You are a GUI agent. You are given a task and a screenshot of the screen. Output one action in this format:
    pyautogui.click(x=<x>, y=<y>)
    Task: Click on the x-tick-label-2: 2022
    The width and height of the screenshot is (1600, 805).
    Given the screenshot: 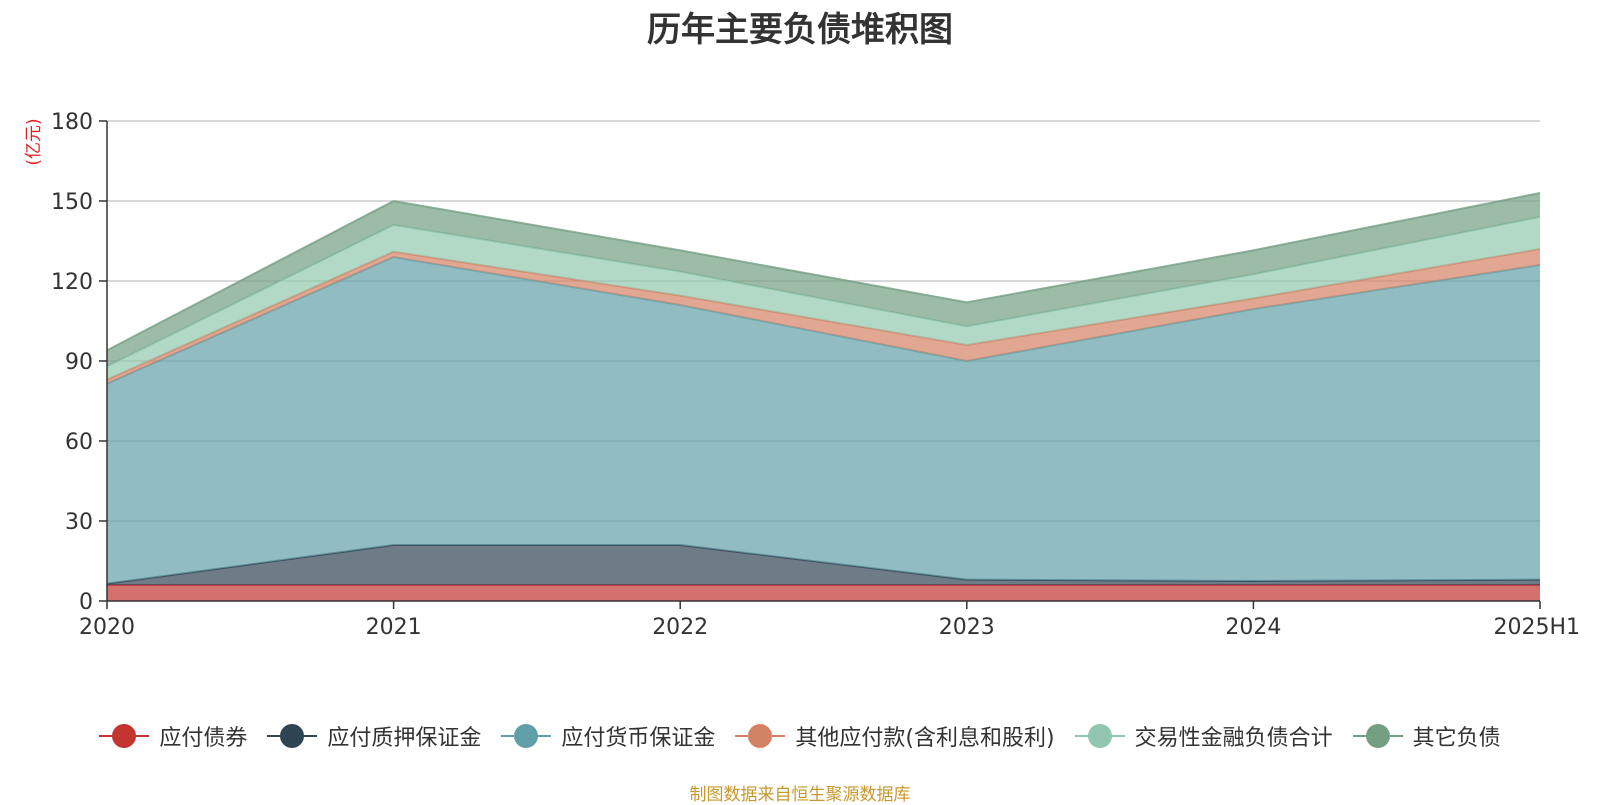 What is the action you would take?
    pyautogui.click(x=680, y=627)
    